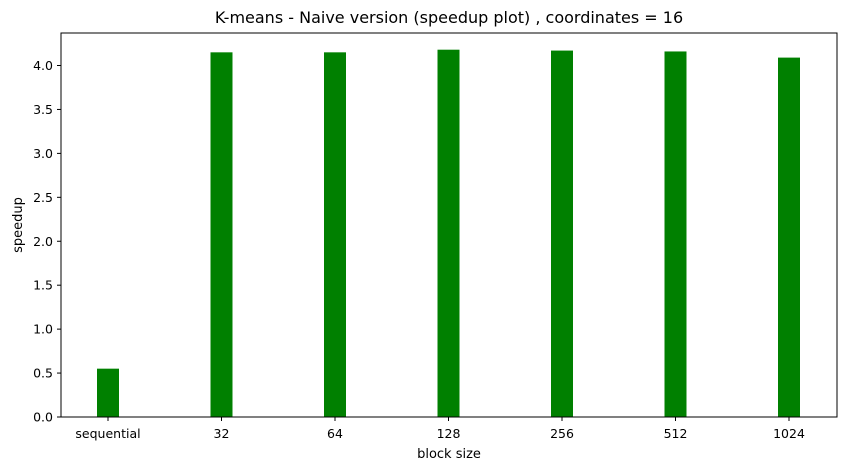  Describe the element at coordinates (43, 197) in the screenshot. I see `y-tick-label: 2.5` at that location.